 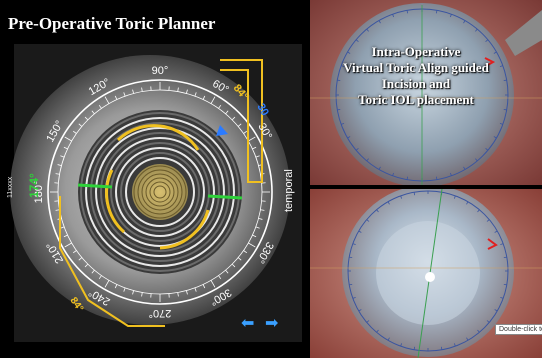 What do you see at coordinates (10, 187) in the screenshot?
I see `vertical-id-label: 11xxxx` at bounding box center [10, 187].